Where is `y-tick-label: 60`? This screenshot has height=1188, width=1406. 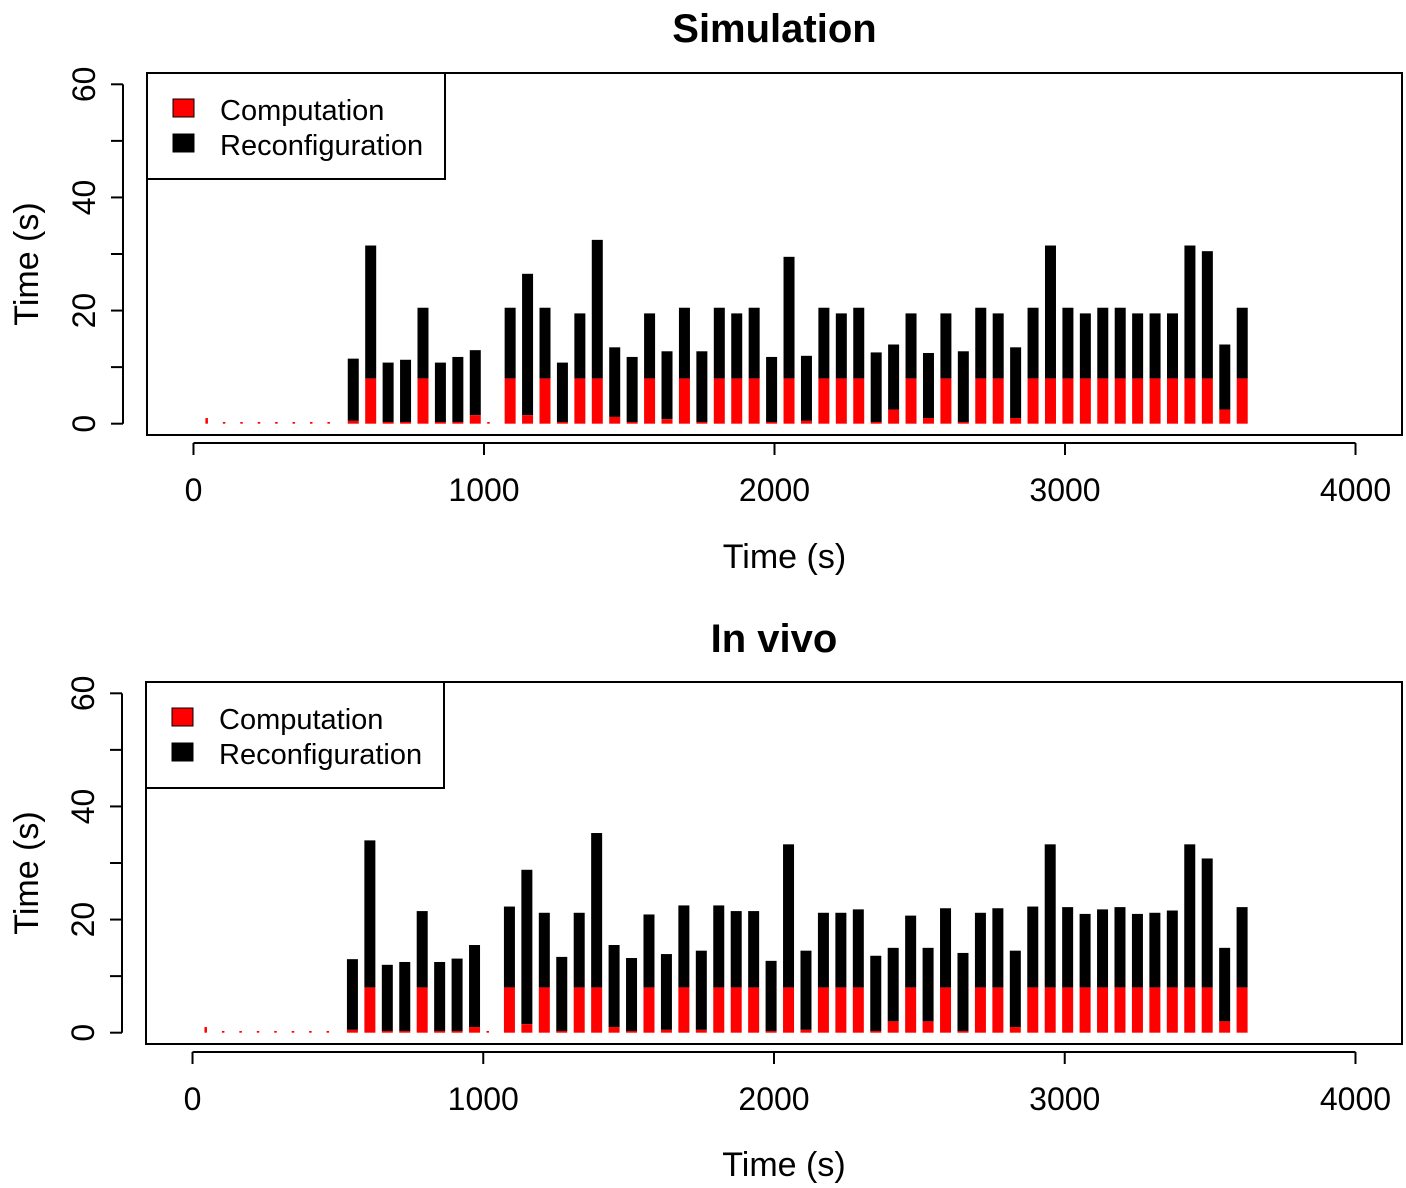 y-tick-label: 60 is located at coordinates (83, 694).